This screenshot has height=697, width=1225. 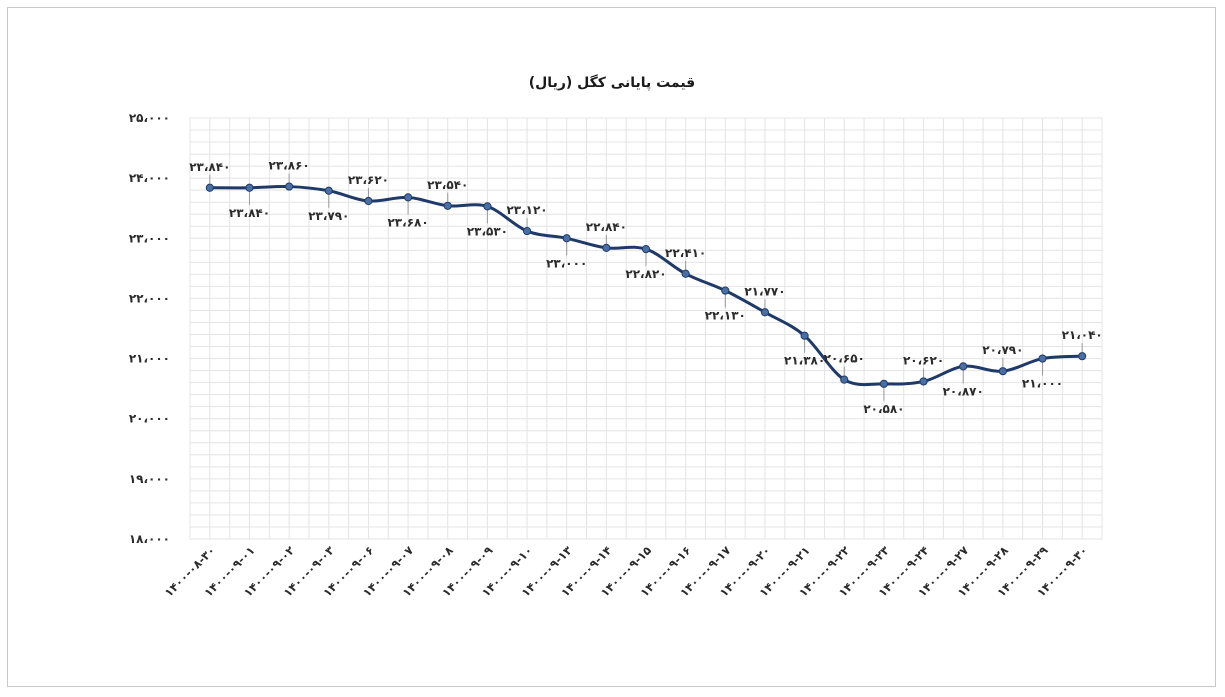 What do you see at coordinates (487, 231) in the screenshot?
I see `data-label: ۲۳،۵۳۰` at bounding box center [487, 231].